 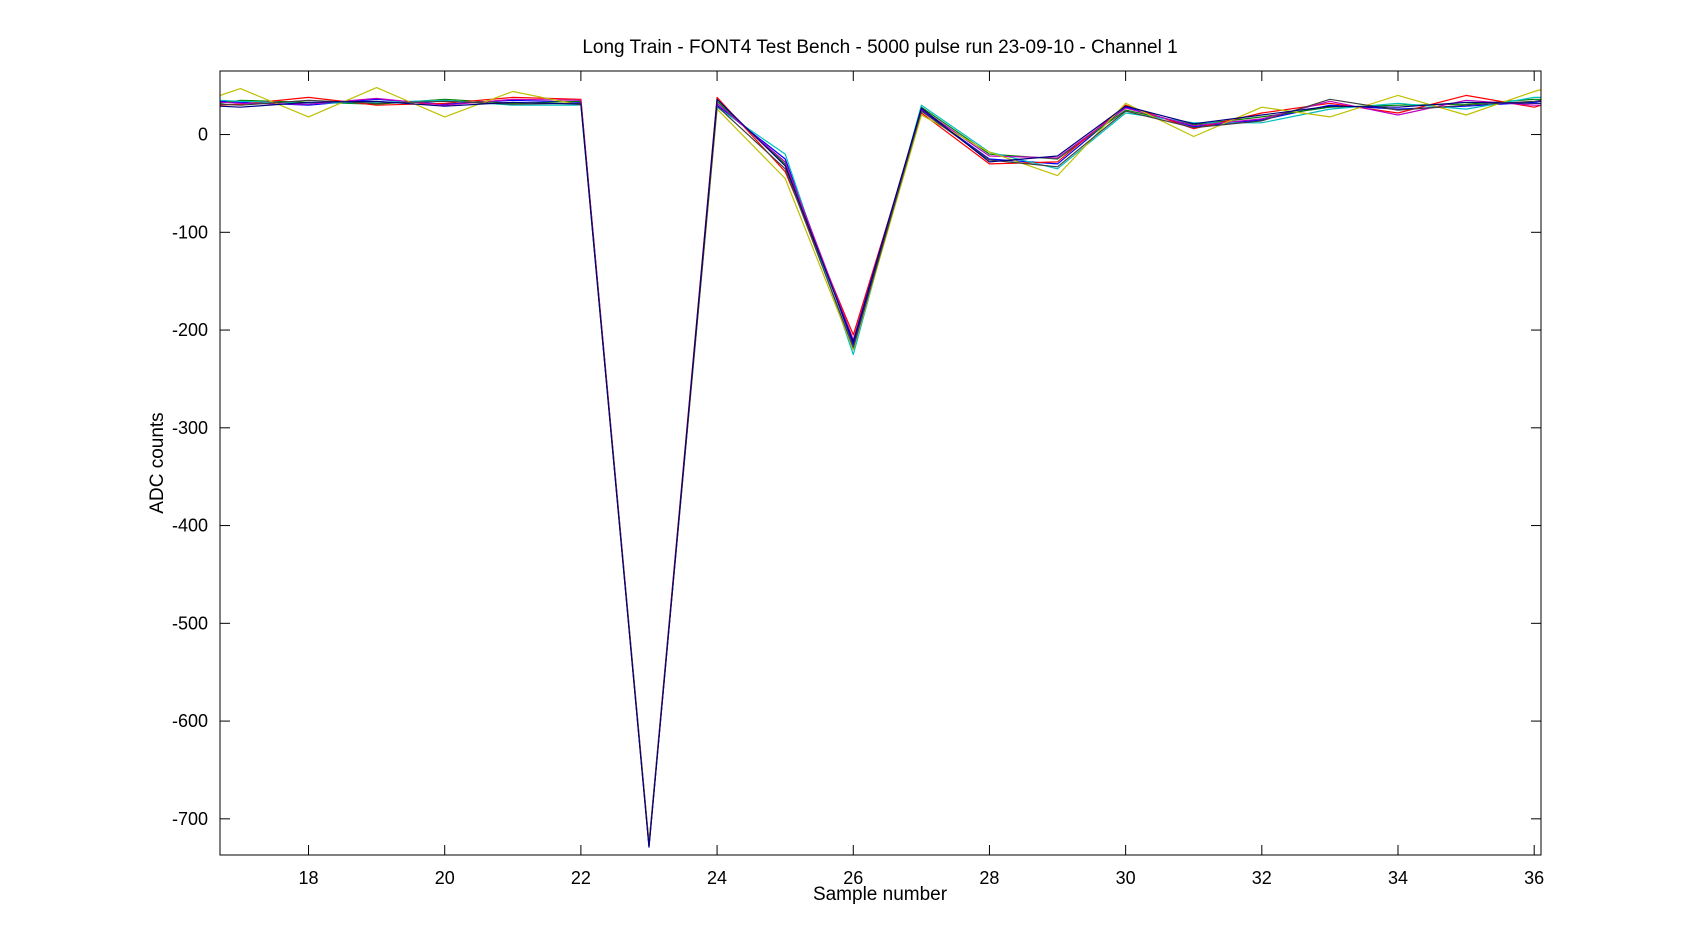 I want to click on y-tick-label: 0, so click(x=203, y=135).